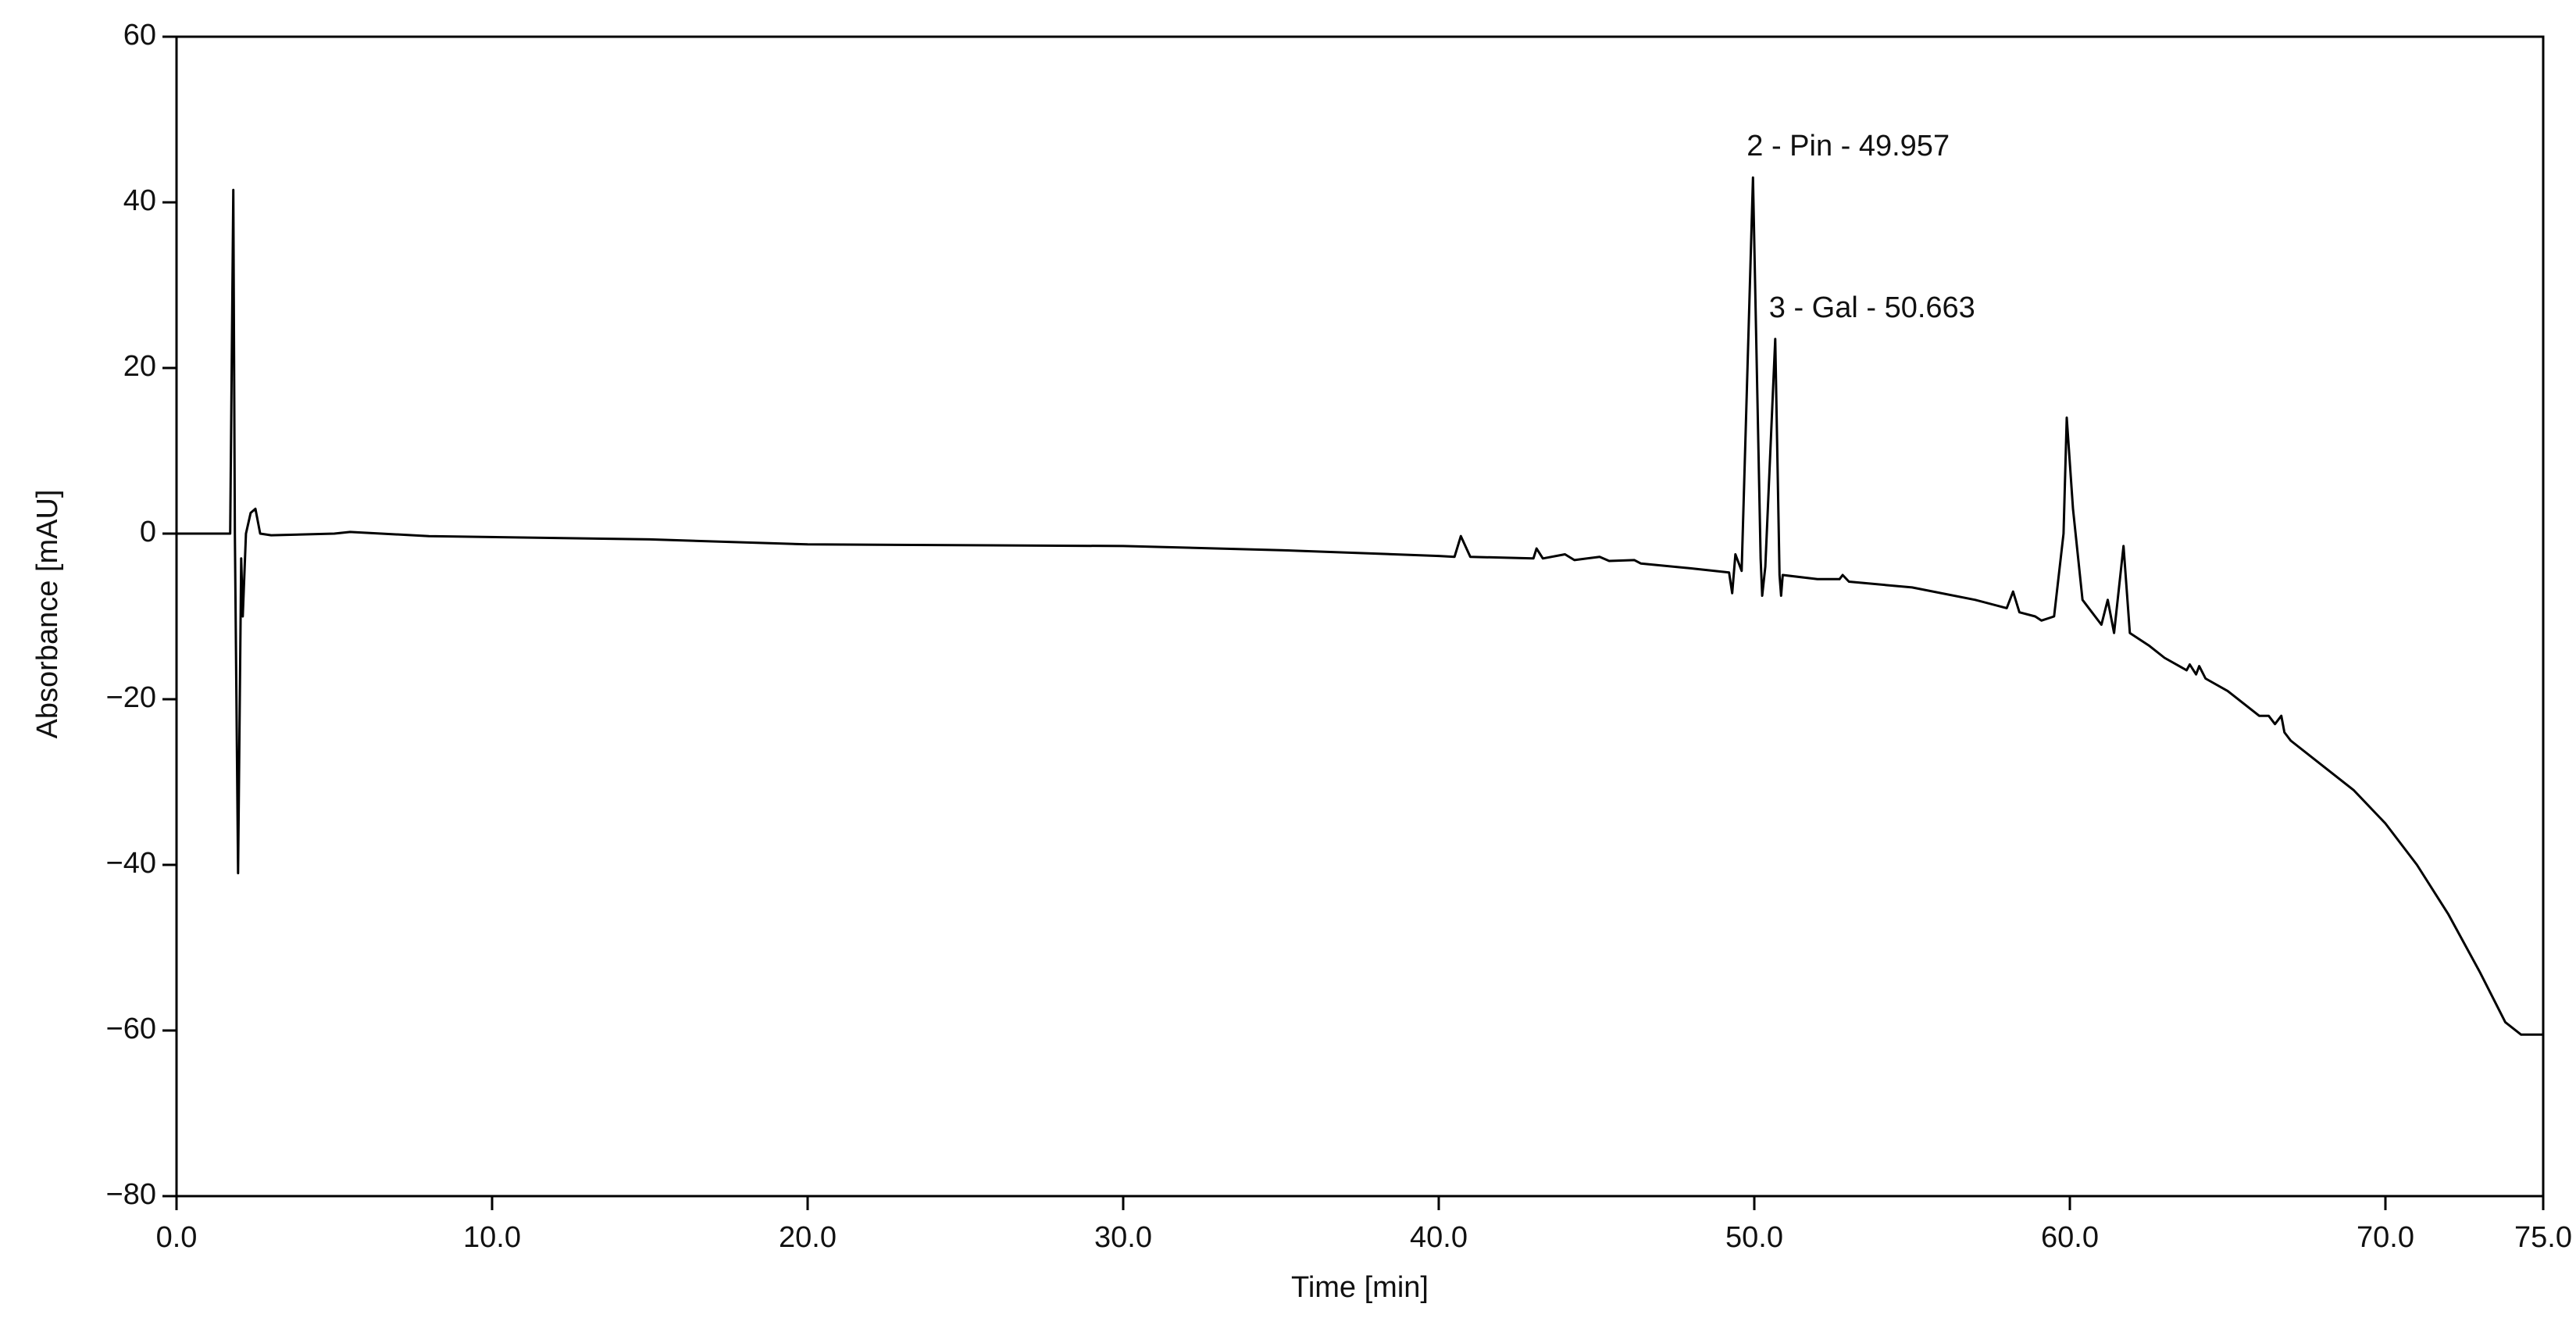  What do you see at coordinates (177, 1237) in the screenshot?
I see `x-tick-label: 0.0` at bounding box center [177, 1237].